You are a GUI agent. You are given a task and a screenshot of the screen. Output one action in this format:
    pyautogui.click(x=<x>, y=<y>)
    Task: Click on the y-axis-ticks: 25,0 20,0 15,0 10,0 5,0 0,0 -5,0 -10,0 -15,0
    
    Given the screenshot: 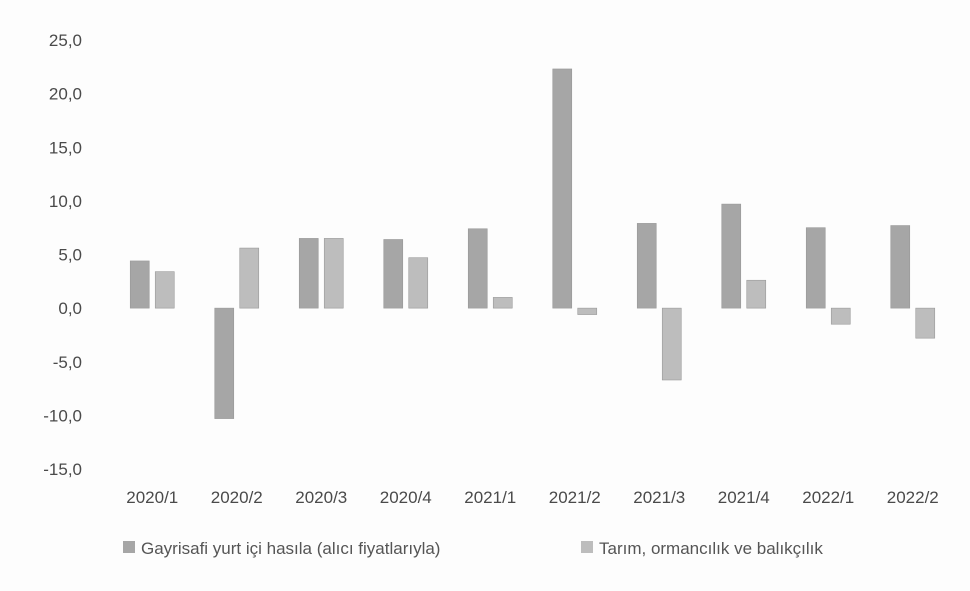 What is the action you would take?
    pyautogui.click(x=62, y=255)
    